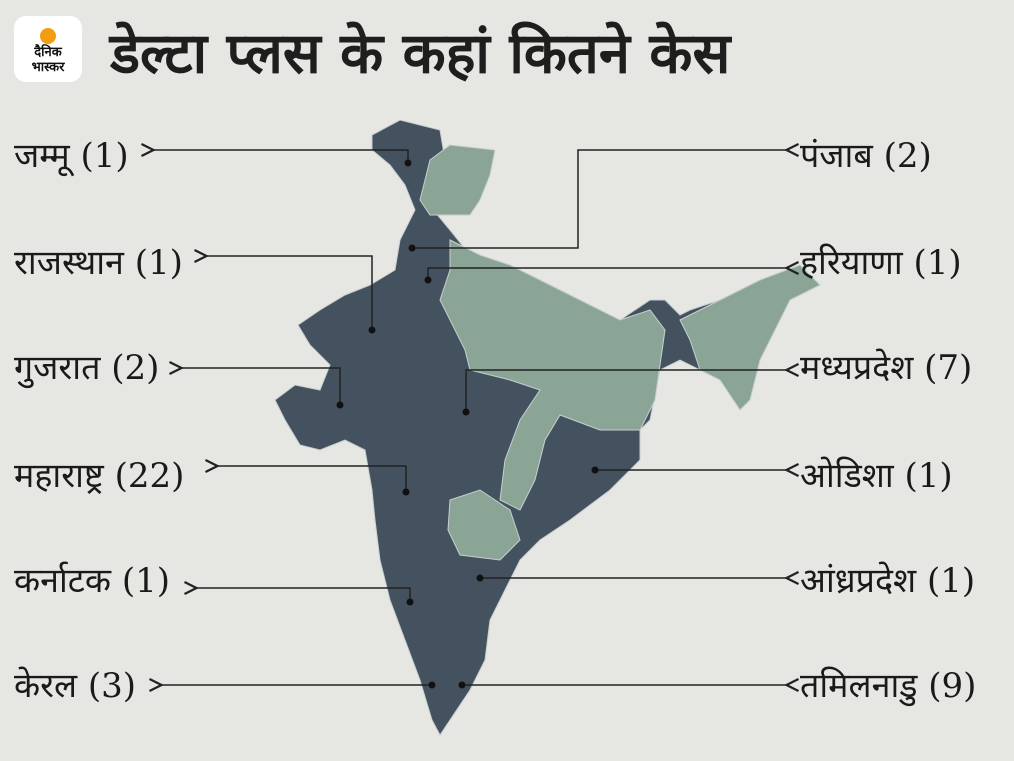 This screenshot has width=1014, height=761. I want to click on state-label: ओडिशा (1), so click(876, 476).